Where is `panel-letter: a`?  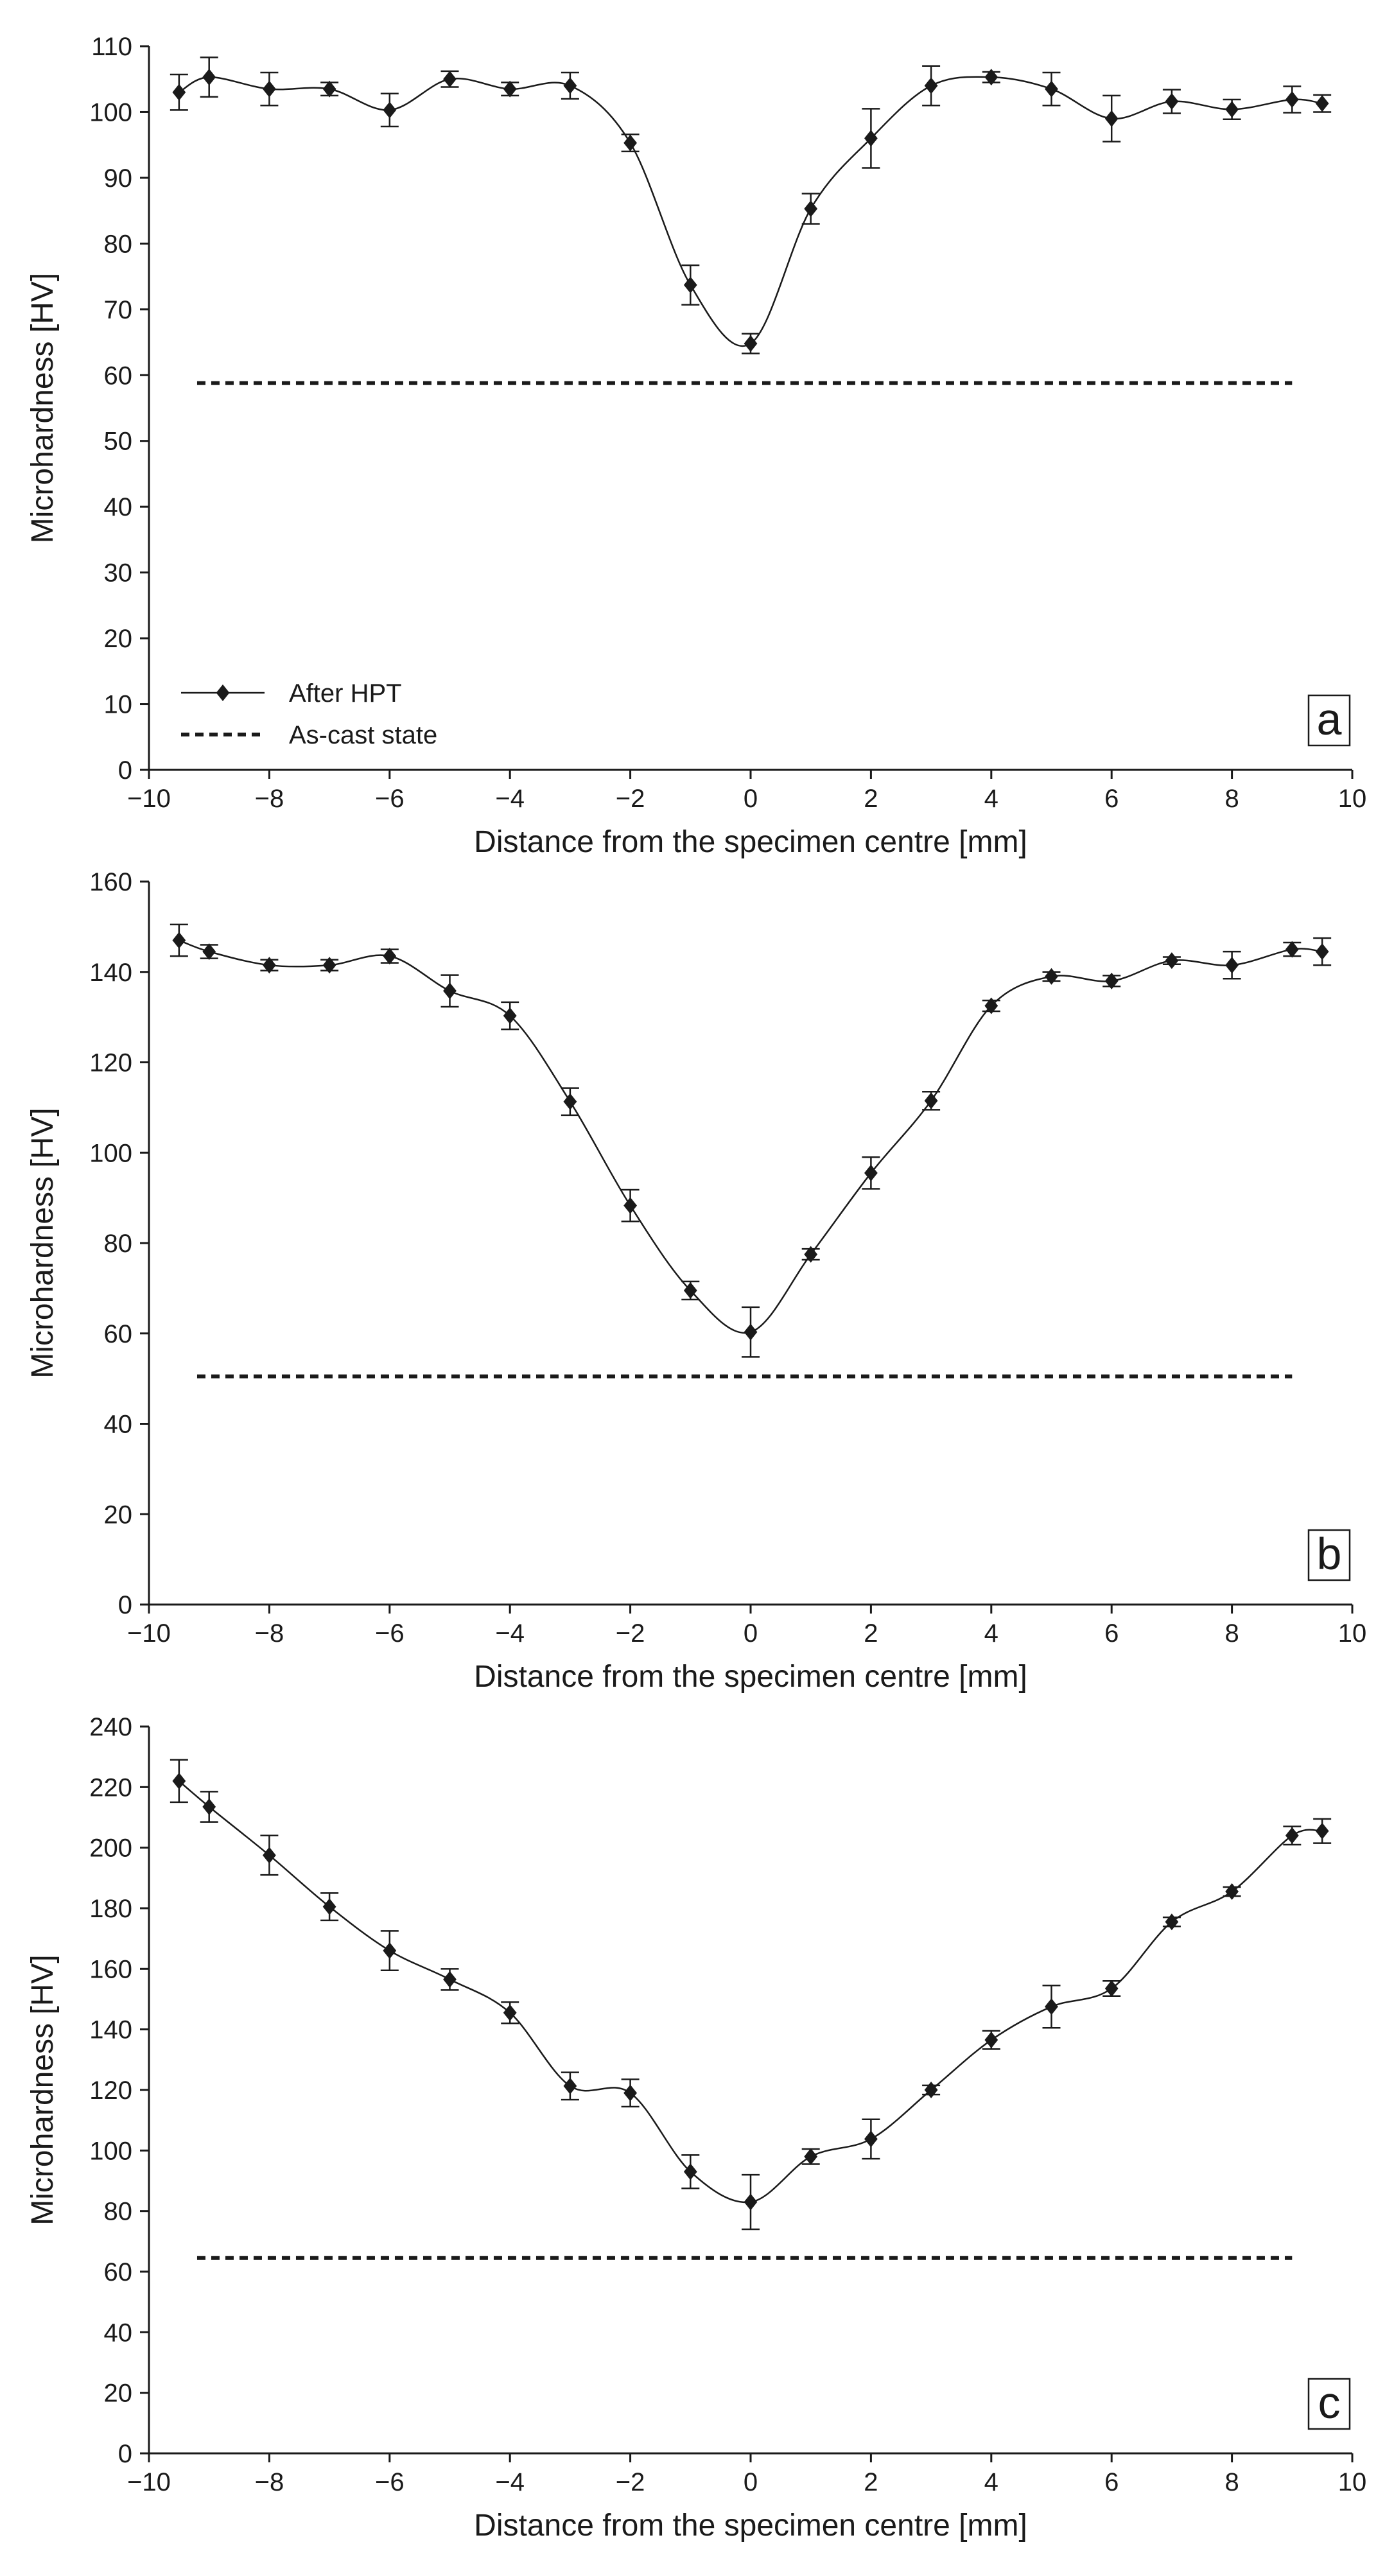 panel-letter: a is located at coordinates (1329, 719).